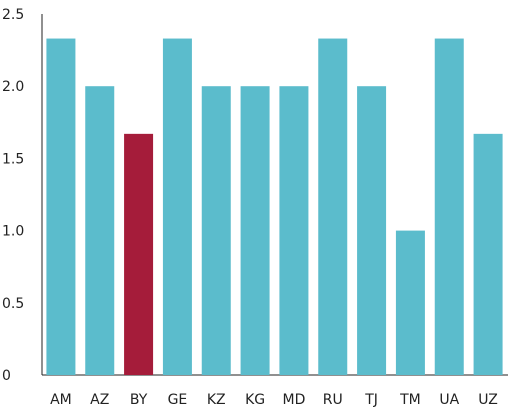  I want to click on y-tick-labels: 0 0.5 1.0 1.5 2.0 2.5, so click(13, 195).